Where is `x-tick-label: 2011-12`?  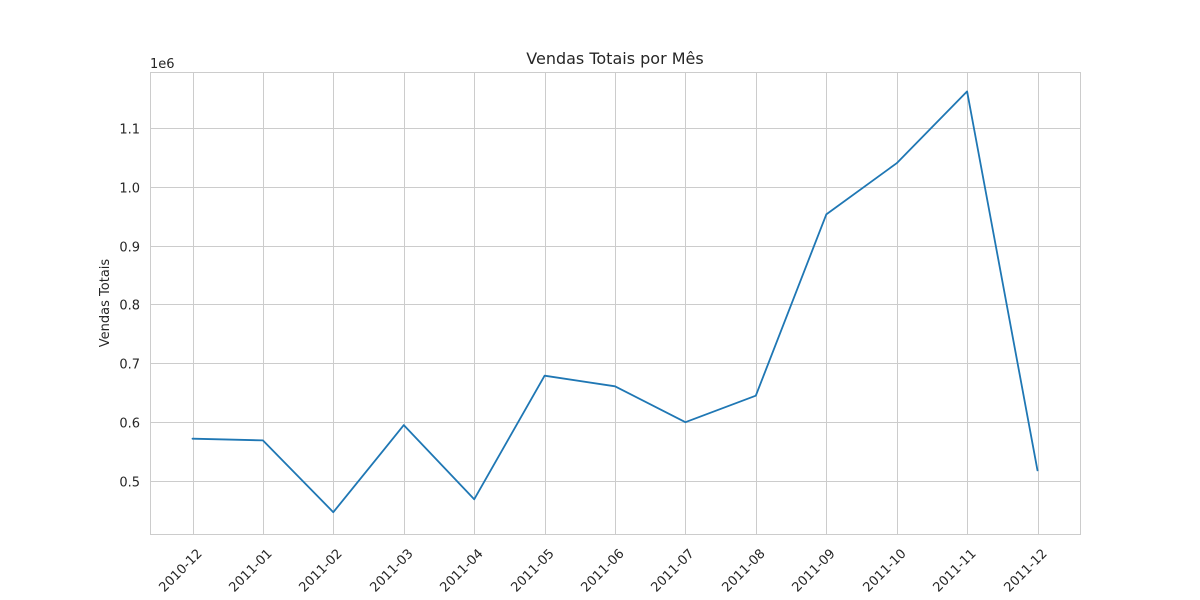
x-tick-label: 2011-12 is located at coordinates (1026, 570).